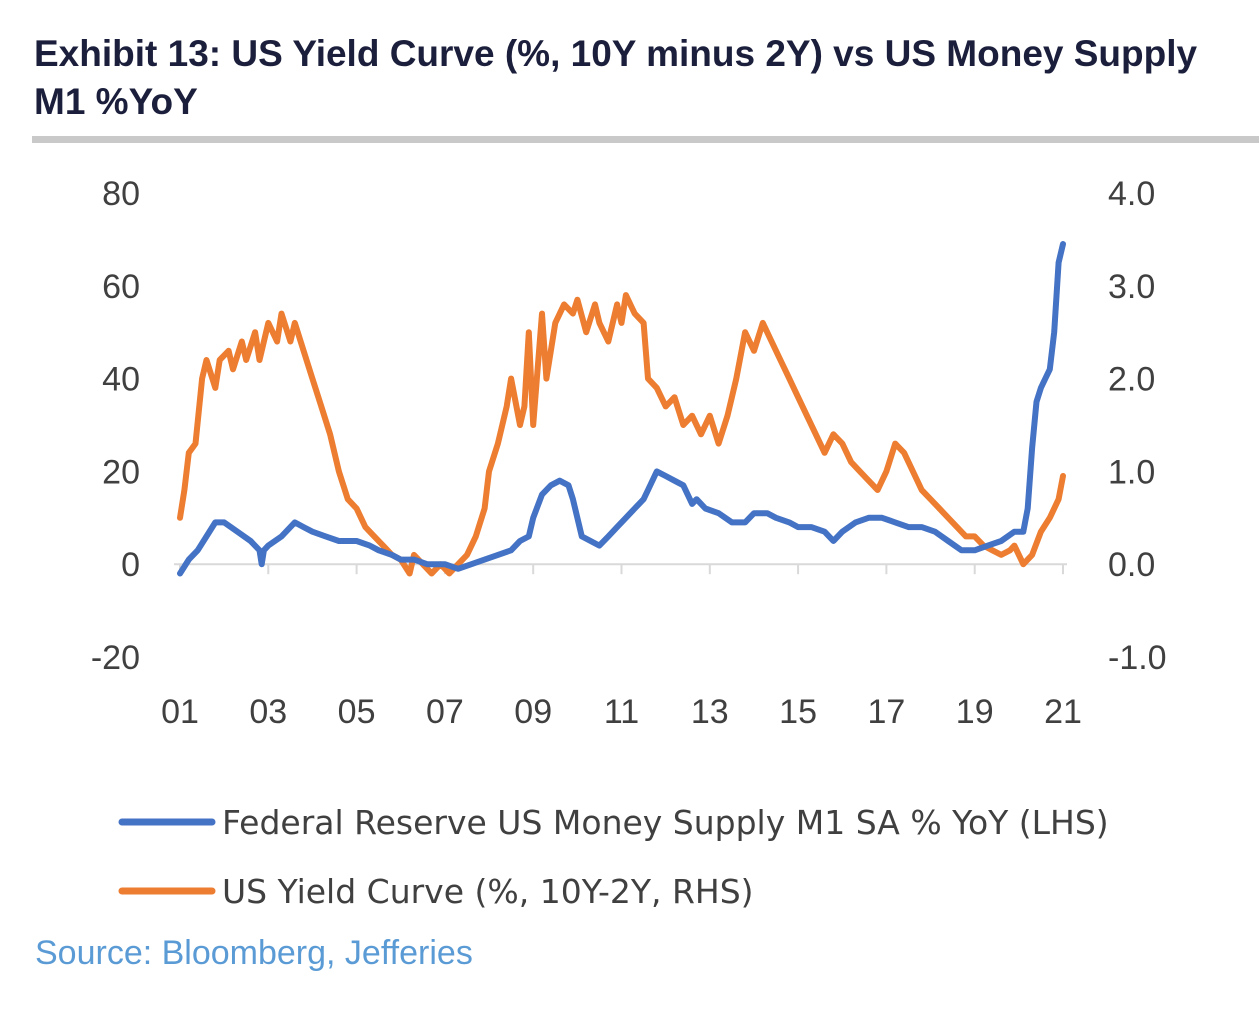 Image resolution: width=1259 pixels, height=1010 pixels. Describe the element at coordinates (1137, 658) in the screenshot. I see `y-right-tick-label: -1.0` at that location.